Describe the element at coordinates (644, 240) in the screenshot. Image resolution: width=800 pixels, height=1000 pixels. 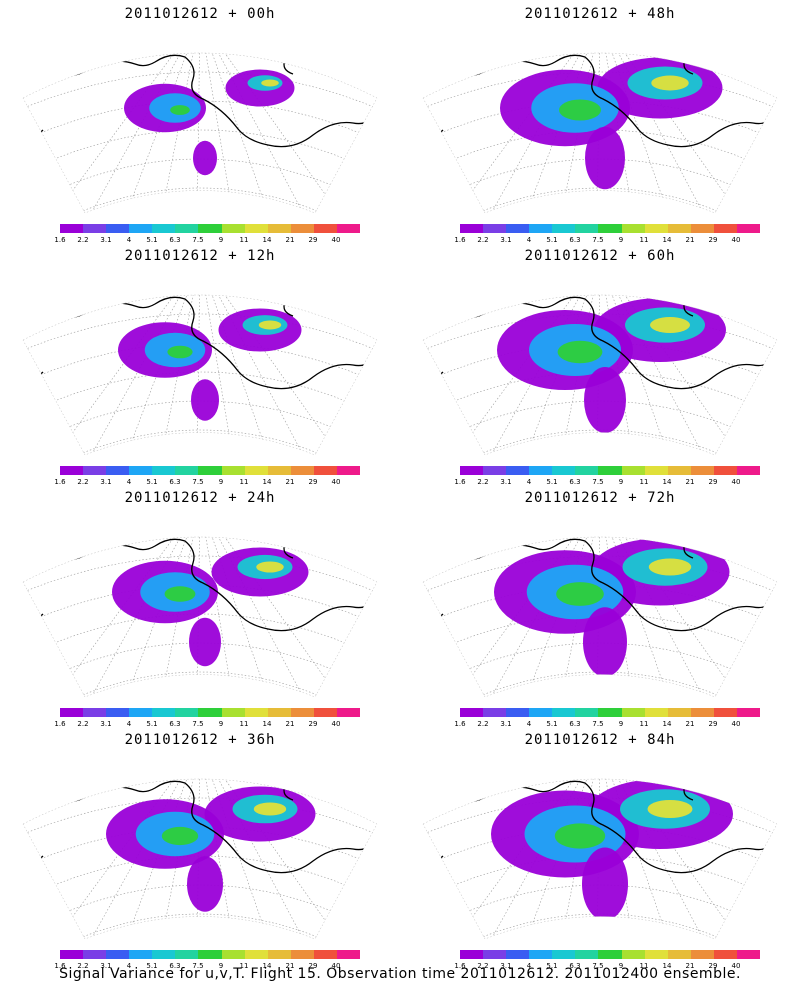
I see `colorbar-tick-label: 11` at that location.